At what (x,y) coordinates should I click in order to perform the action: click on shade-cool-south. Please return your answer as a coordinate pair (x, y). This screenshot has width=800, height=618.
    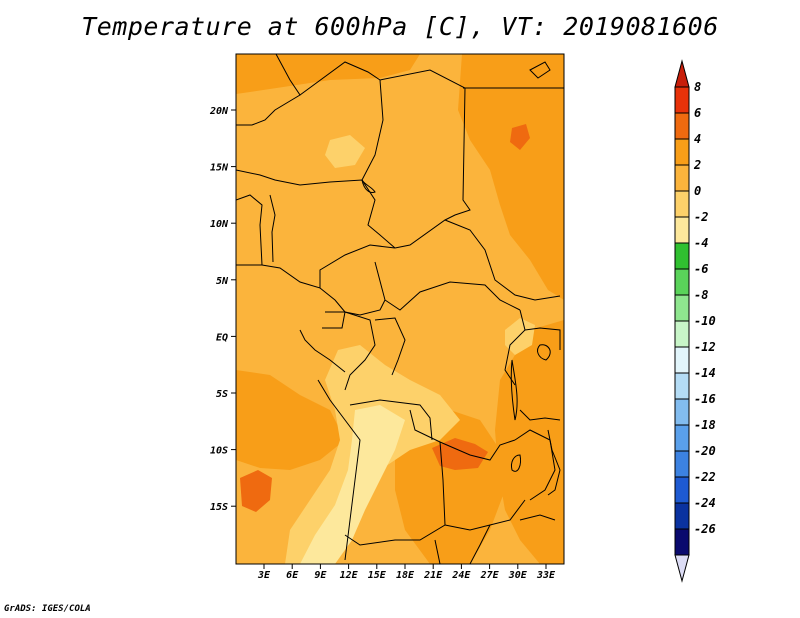
    Looking at the image, I should click on (352, 484).